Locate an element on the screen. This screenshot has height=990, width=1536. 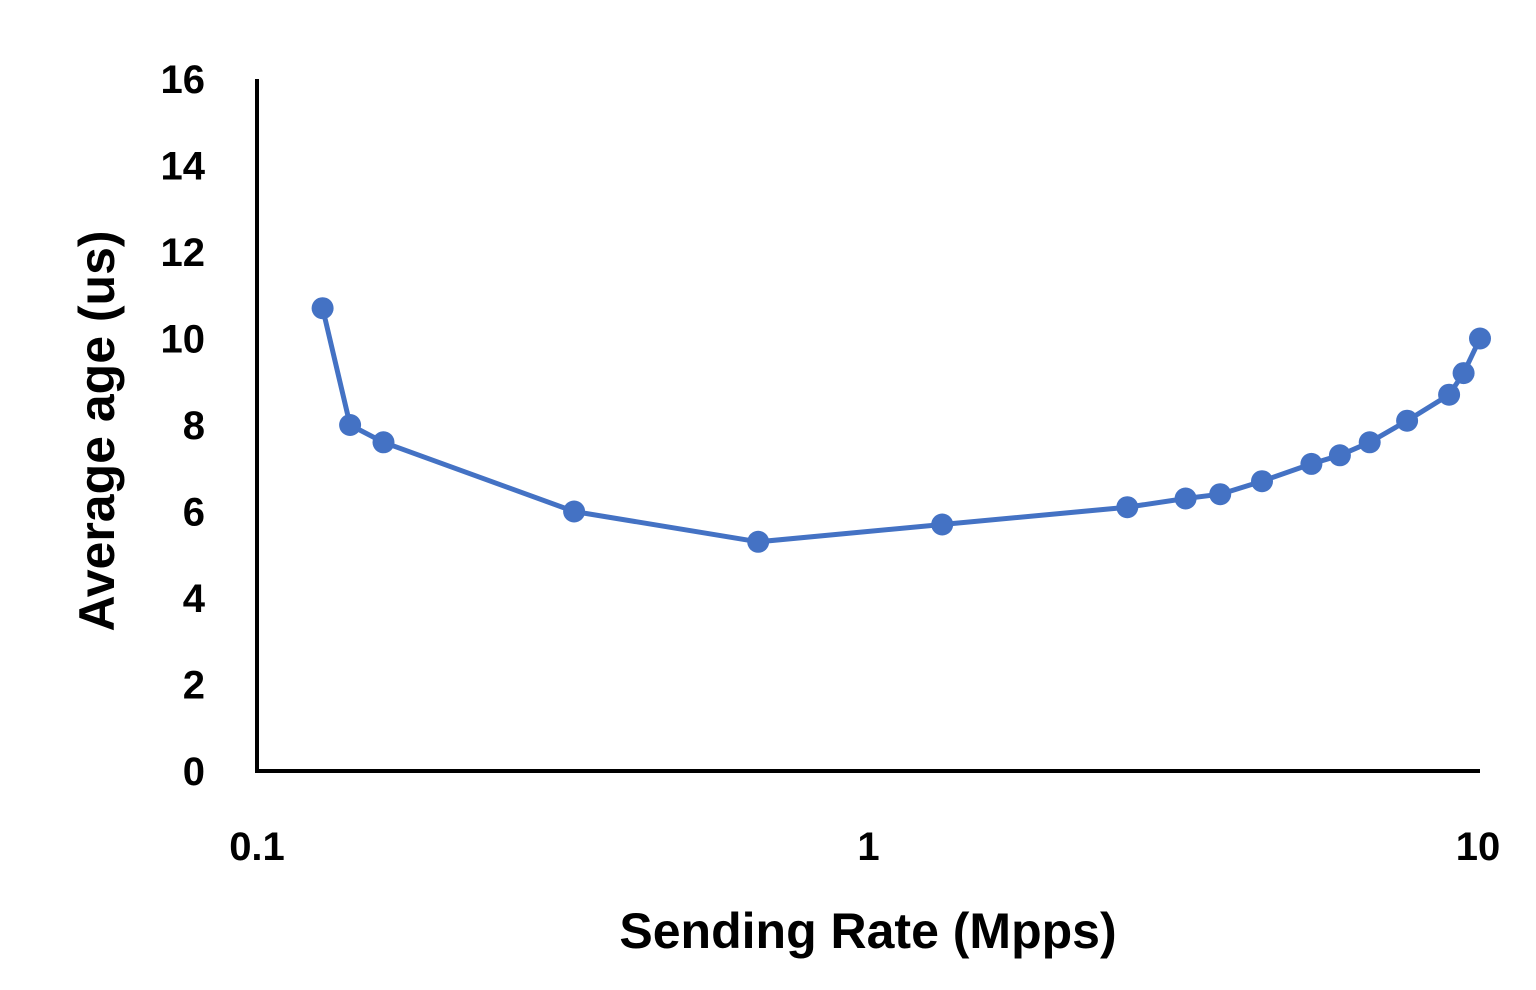
x-tick-label: 1 is located at coordinates (868, 847).